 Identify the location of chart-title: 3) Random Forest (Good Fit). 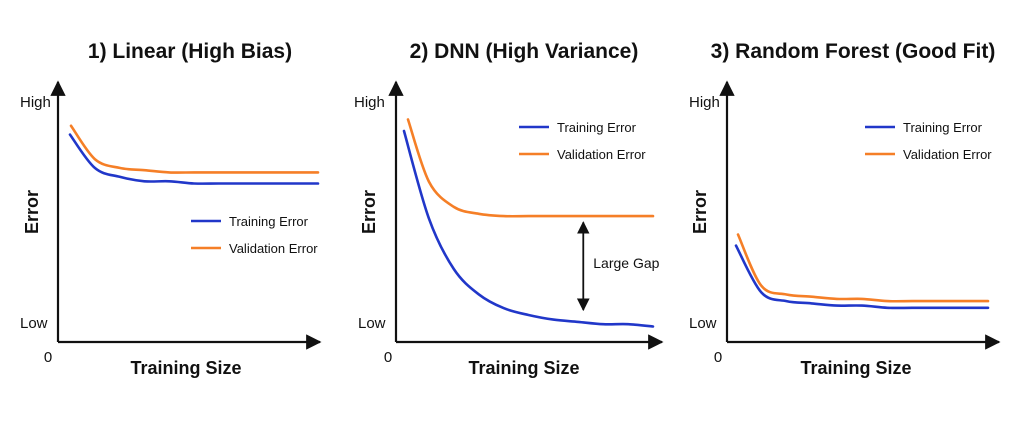
(853, 51).